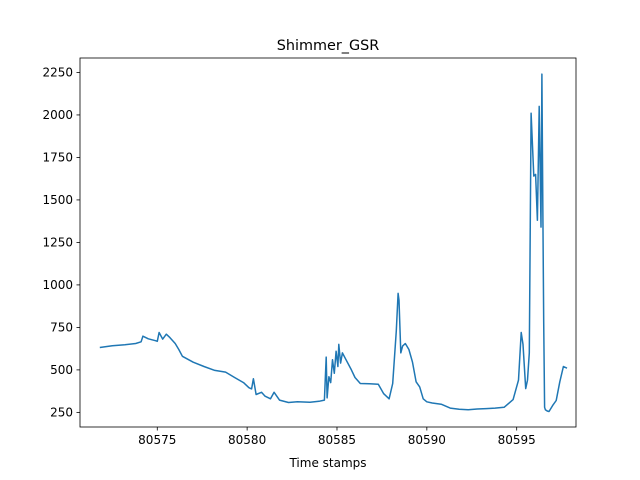 The height and width of the screenshot is (480, 640). What do you see at coordinates (57, 115) in the screenshot?
I see `y-tick-label: 2000` at bounding box center [57, 115].